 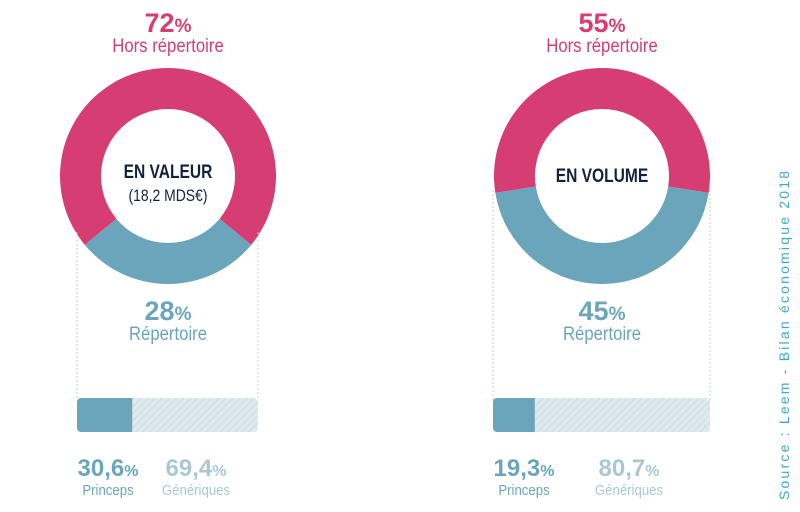 I want to click on donut-chart-volume: EN VOLUME, so click(x=602, y=176).